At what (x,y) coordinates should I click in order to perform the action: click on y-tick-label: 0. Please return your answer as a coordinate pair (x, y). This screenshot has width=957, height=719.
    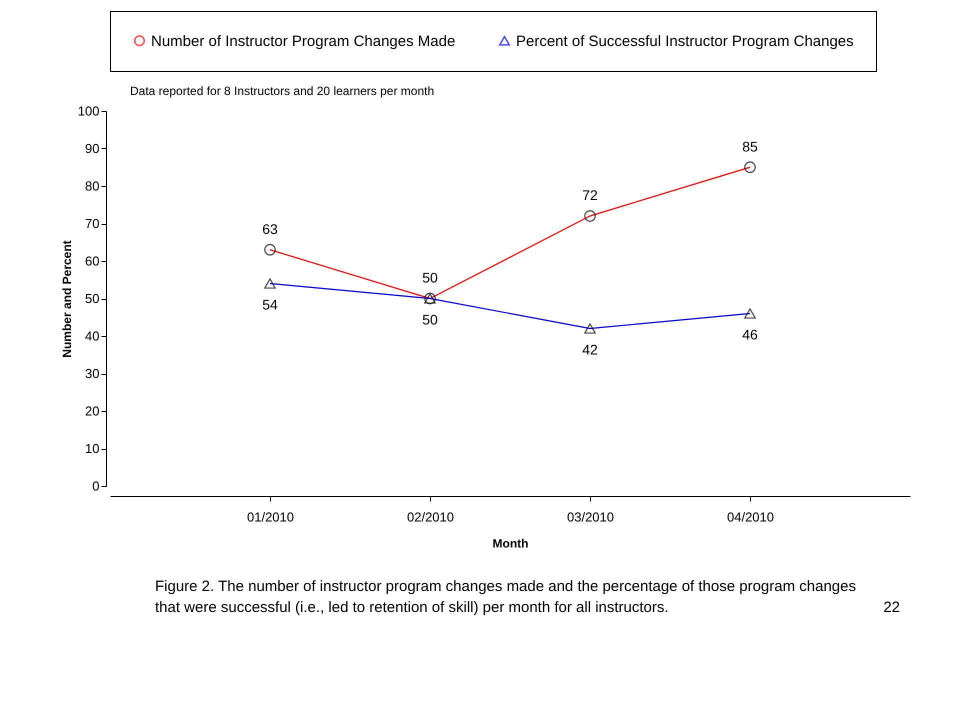
    Looking at the image, I should click on (96, 486).